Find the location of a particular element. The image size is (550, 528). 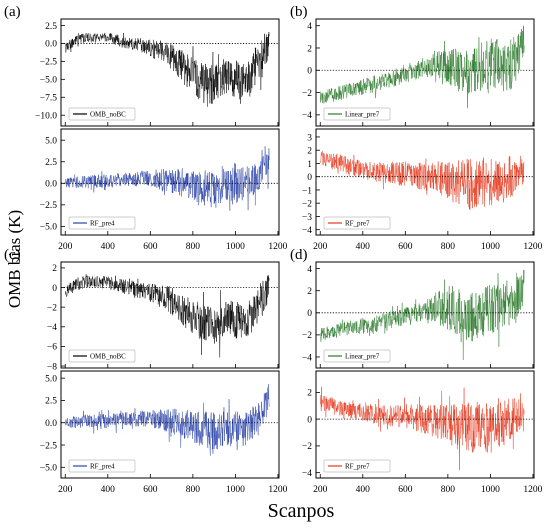

panel-c-bottom: 5.0 2.5 0.0 −2.5 −5.0 RF_pre4 is located at coordinates (160, 424).